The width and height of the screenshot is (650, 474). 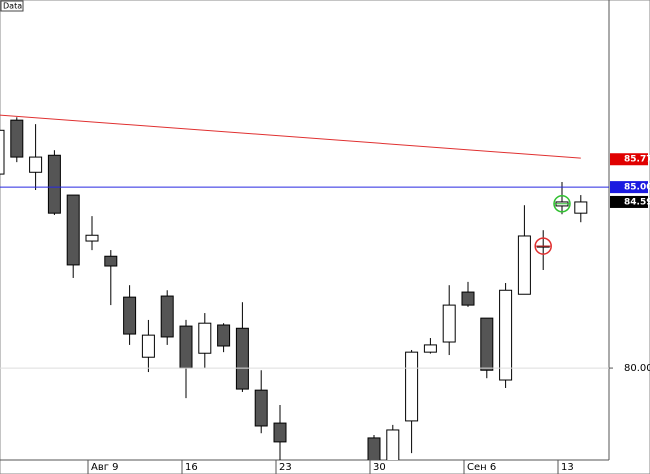 What do you see at coordinates (379, 467) in the screenshot?
I see `x-tick-label: 30` at bounding box center [379, 467].